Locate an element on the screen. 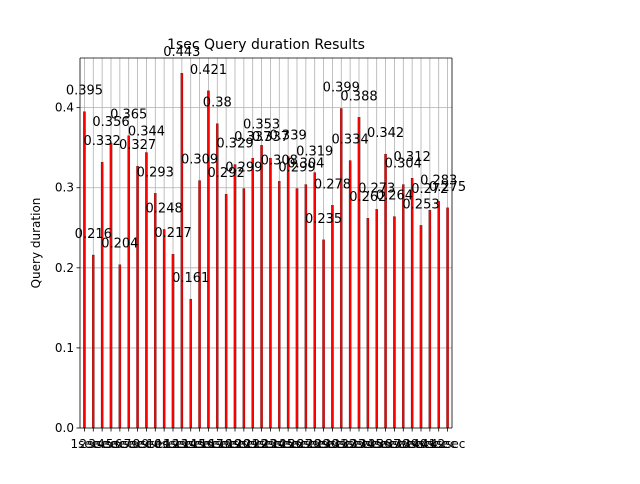  bar-value-label: 0.327 is located at coordinates (137, 145).